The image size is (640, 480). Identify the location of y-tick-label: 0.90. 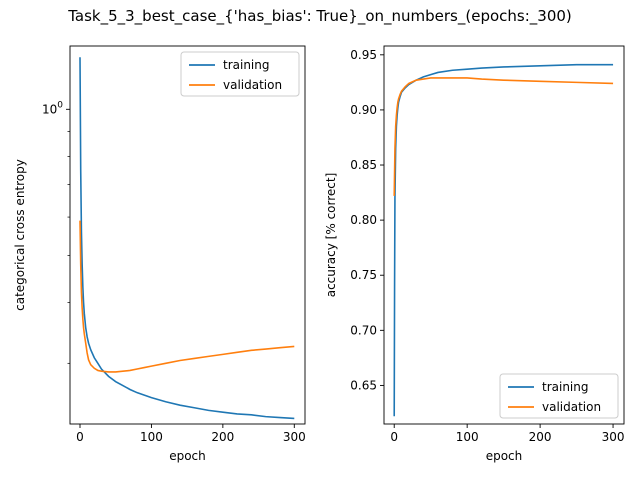
(363, 110).